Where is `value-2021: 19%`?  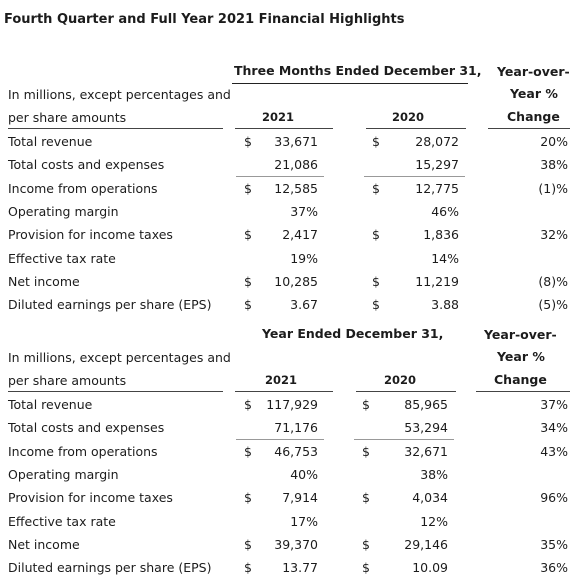 value-2021: 19% is located at coordinates (304, 258).